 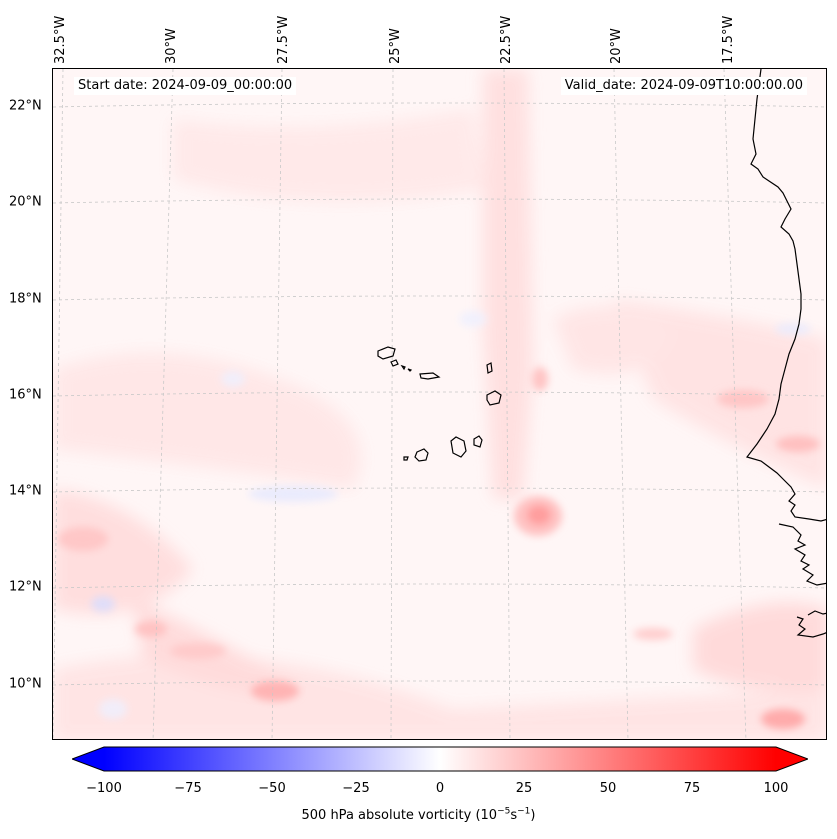 I want to click on longitude-label: 32.5°W, so click(x=60, y=39).